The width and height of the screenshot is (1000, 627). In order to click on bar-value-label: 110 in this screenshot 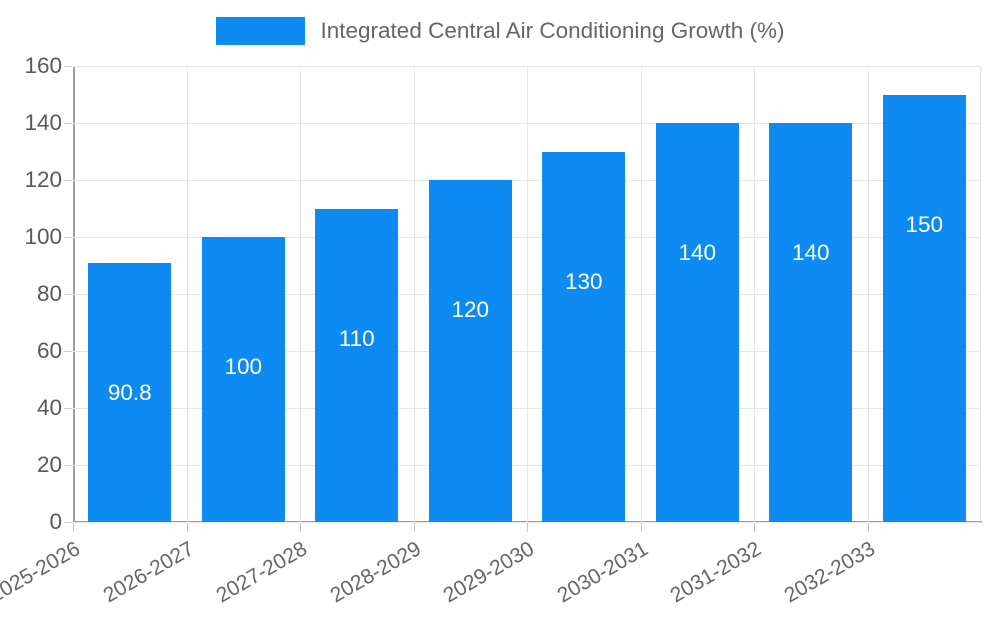, I will do `click(356, 338)`.